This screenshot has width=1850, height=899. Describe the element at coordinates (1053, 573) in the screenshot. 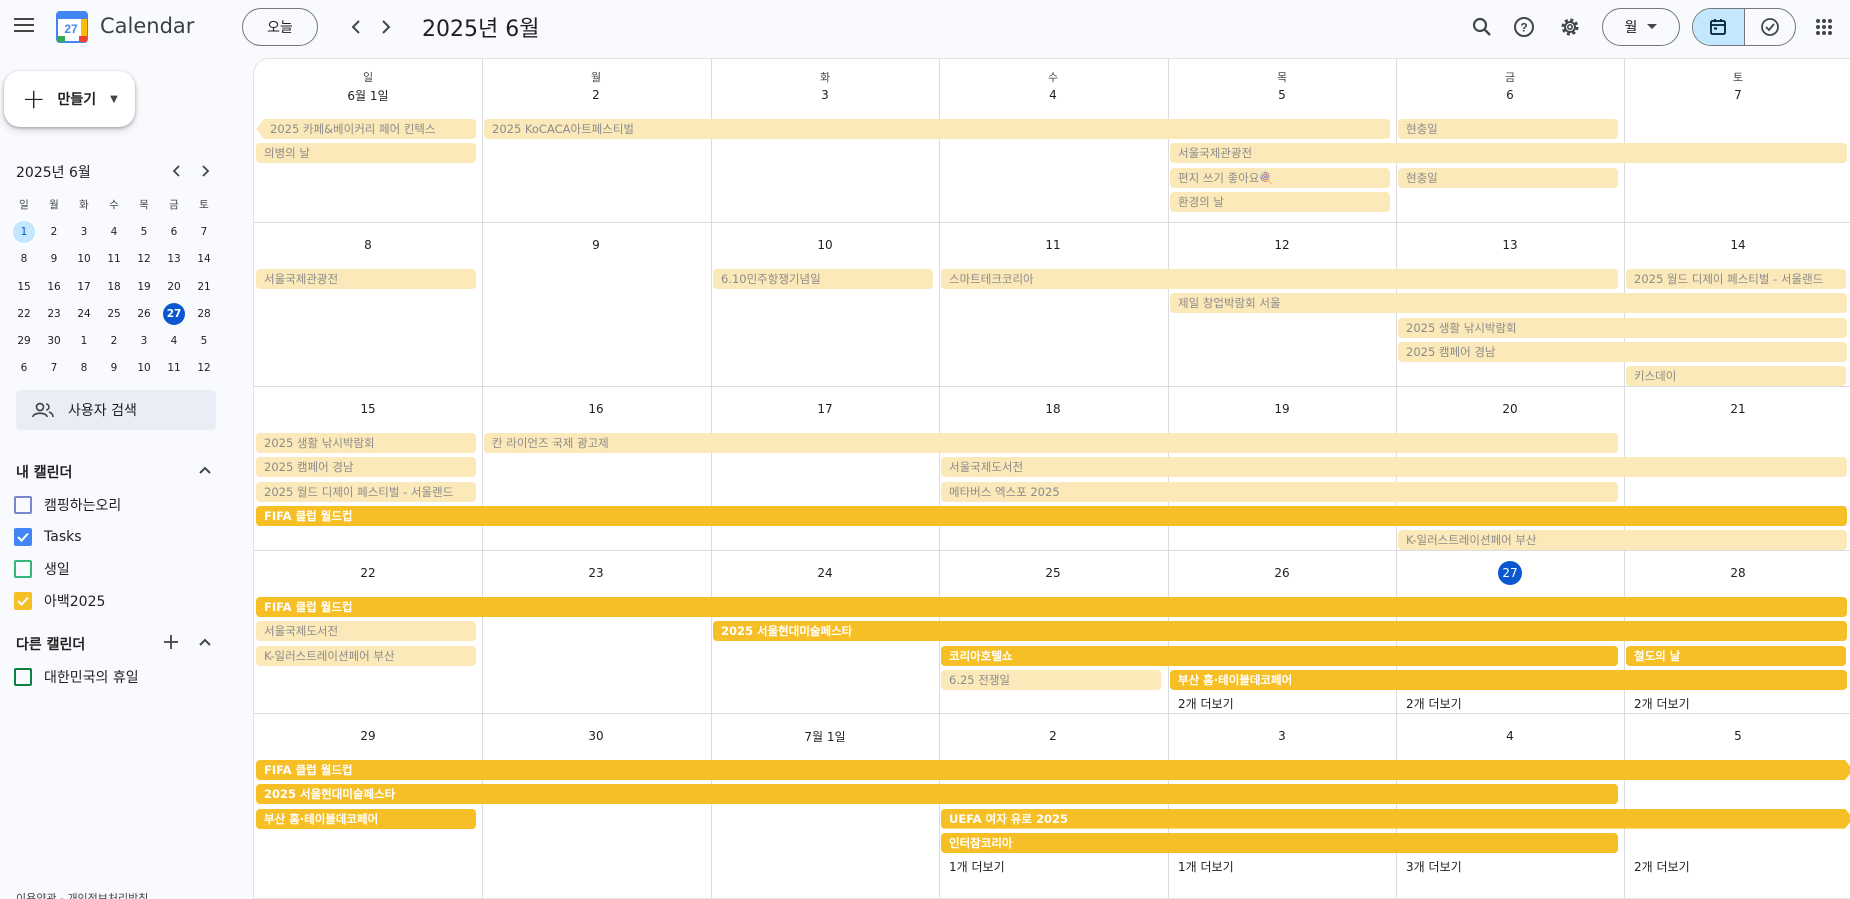

I see `day-number: 25` at that location.